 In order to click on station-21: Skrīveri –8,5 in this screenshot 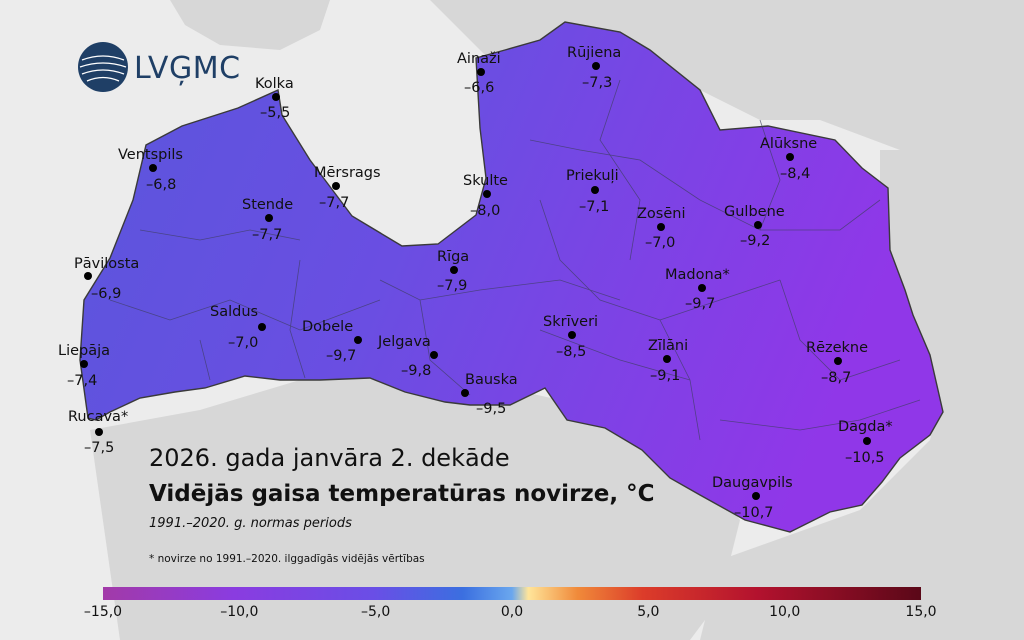, I will do `click(570, 337)`.